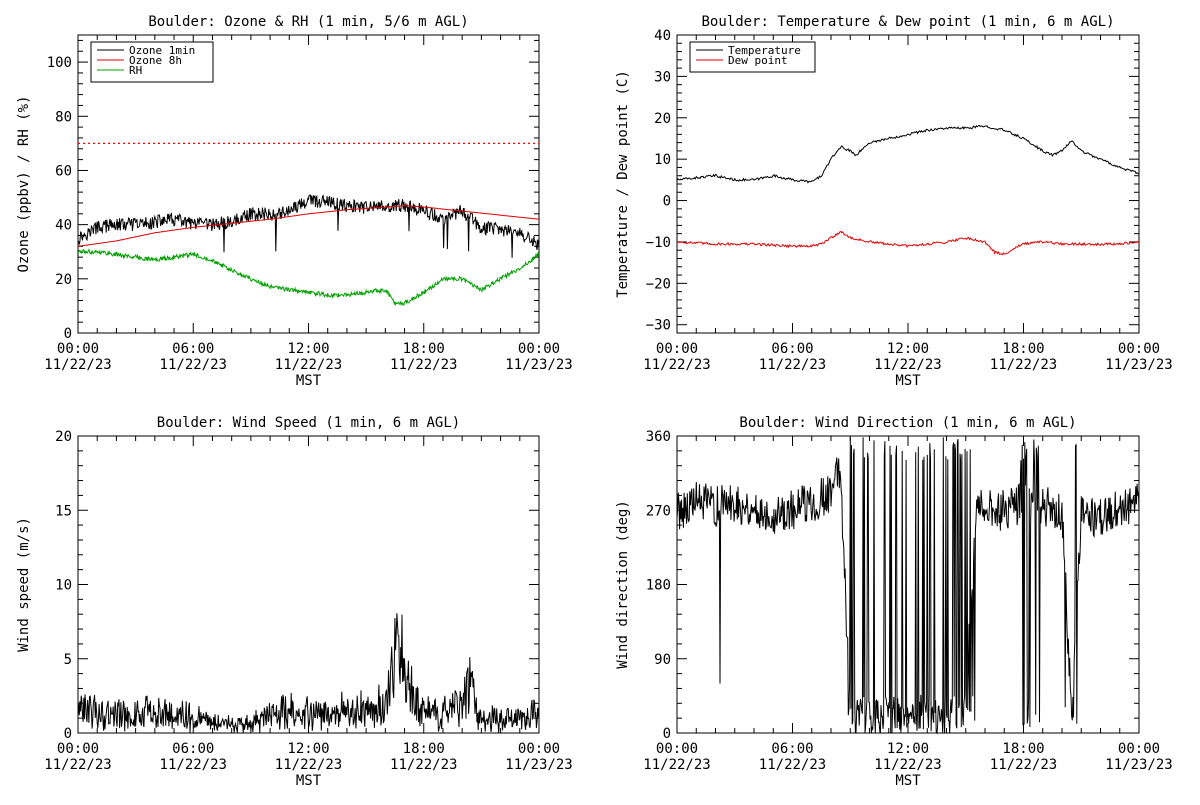 The width and height of the screenshot is (1200, 805). What do you see at coordinates (658, 511) in the screenshot?
I see `y-tick-label: 270` at bounding box center [658, 511].